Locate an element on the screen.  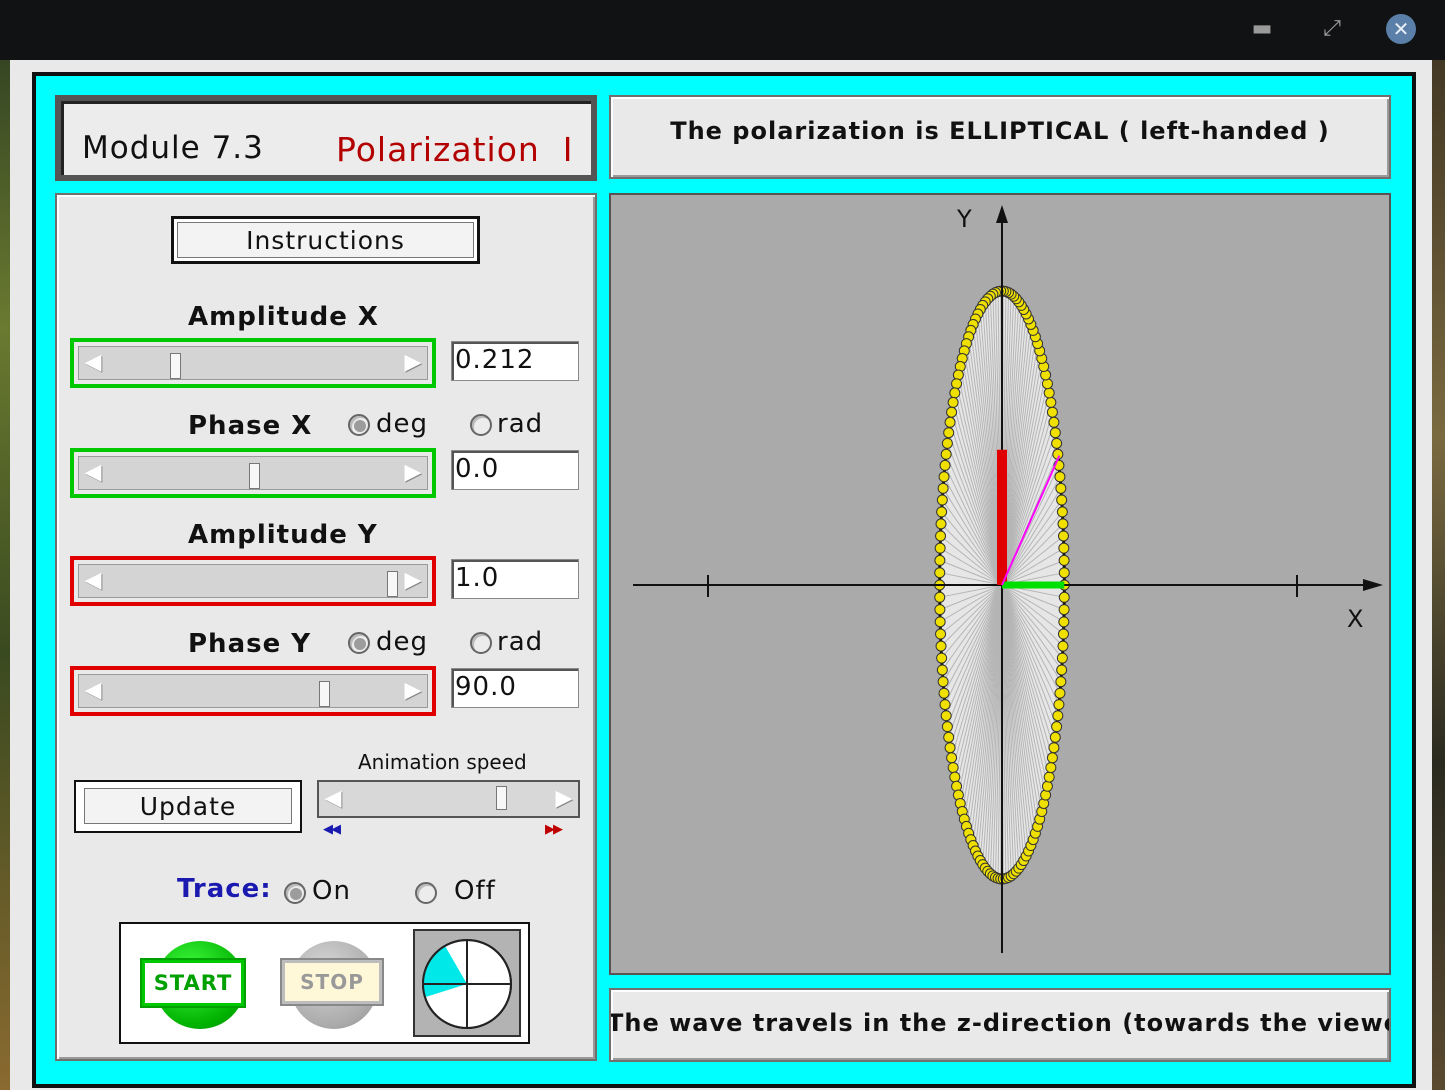
phase-y-deg-radio is located at coordinates (359, 643).